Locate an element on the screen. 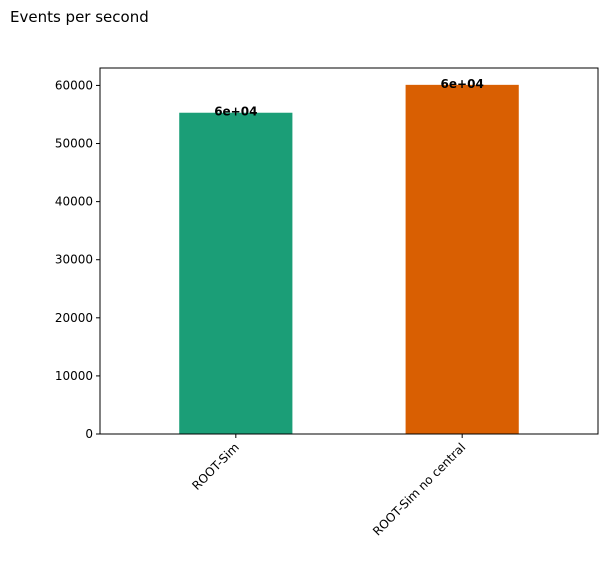 The image size is (607, 566). y-tick-label: 60000 is located at coordinates (74, 85).